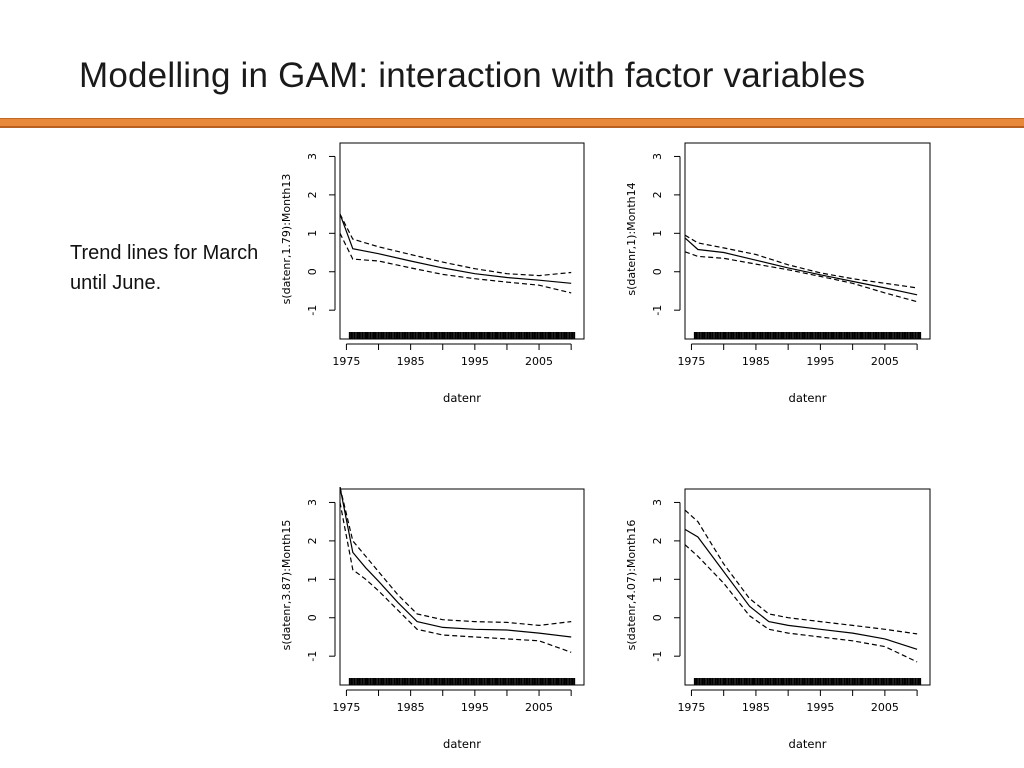 The height and width of the screenshot is (768, 1024). What do you see at coordinates (164, 268) in the screenshot?
I see `side-caption: Trend lines for March until June.` at bounding box center [164, 268].